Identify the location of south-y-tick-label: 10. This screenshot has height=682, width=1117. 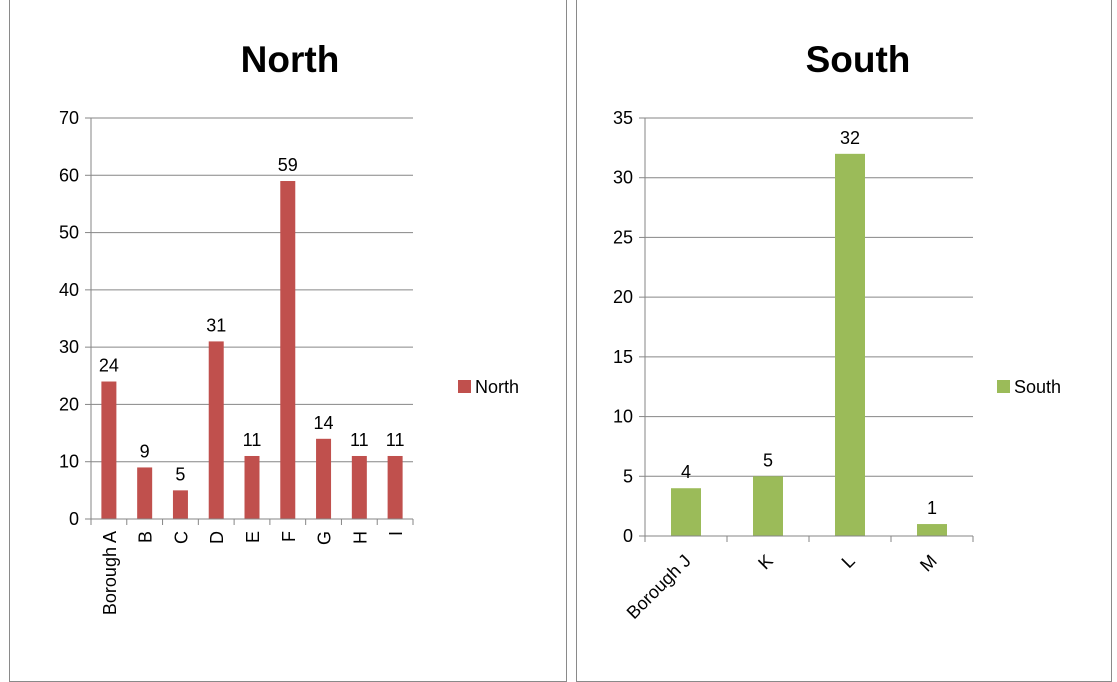
(623, 417).